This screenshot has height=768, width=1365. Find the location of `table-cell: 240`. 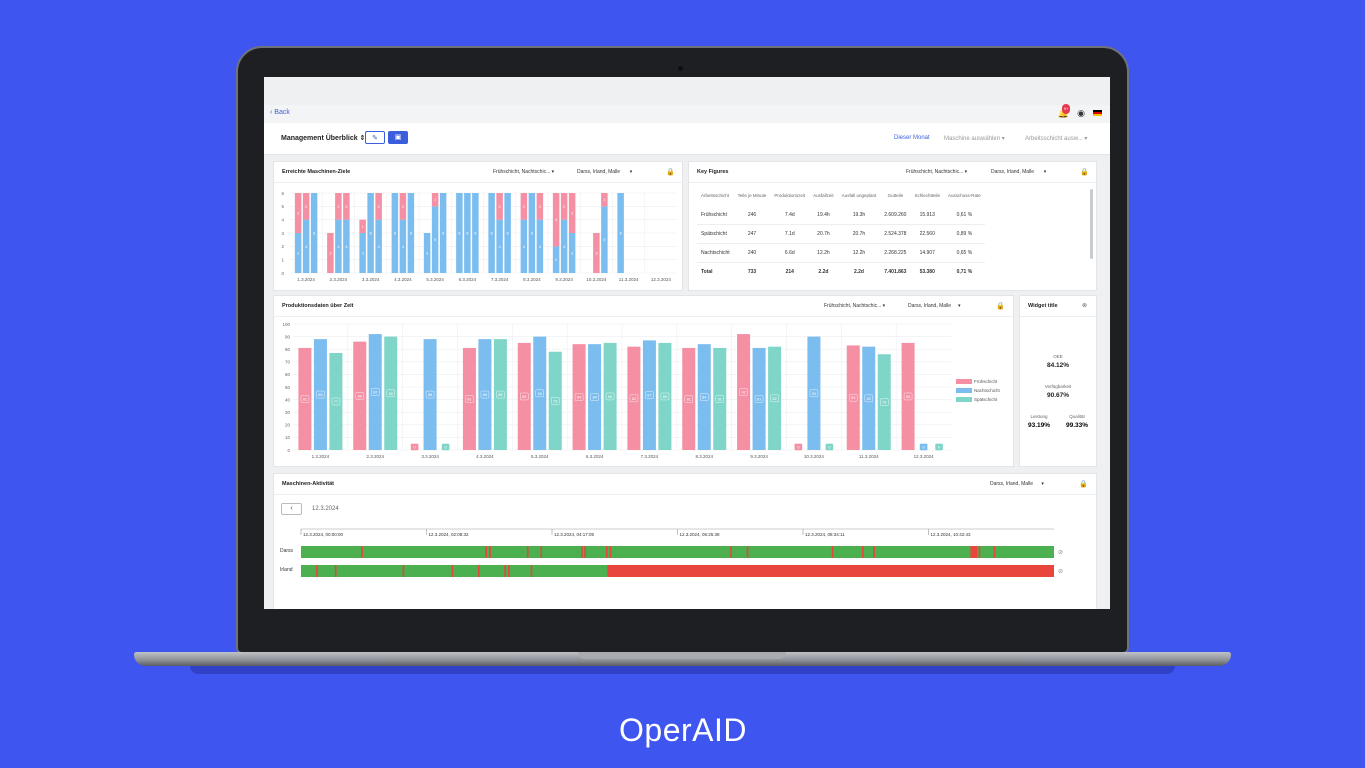

table-cell: 240 is located at coordinates (752, 253).